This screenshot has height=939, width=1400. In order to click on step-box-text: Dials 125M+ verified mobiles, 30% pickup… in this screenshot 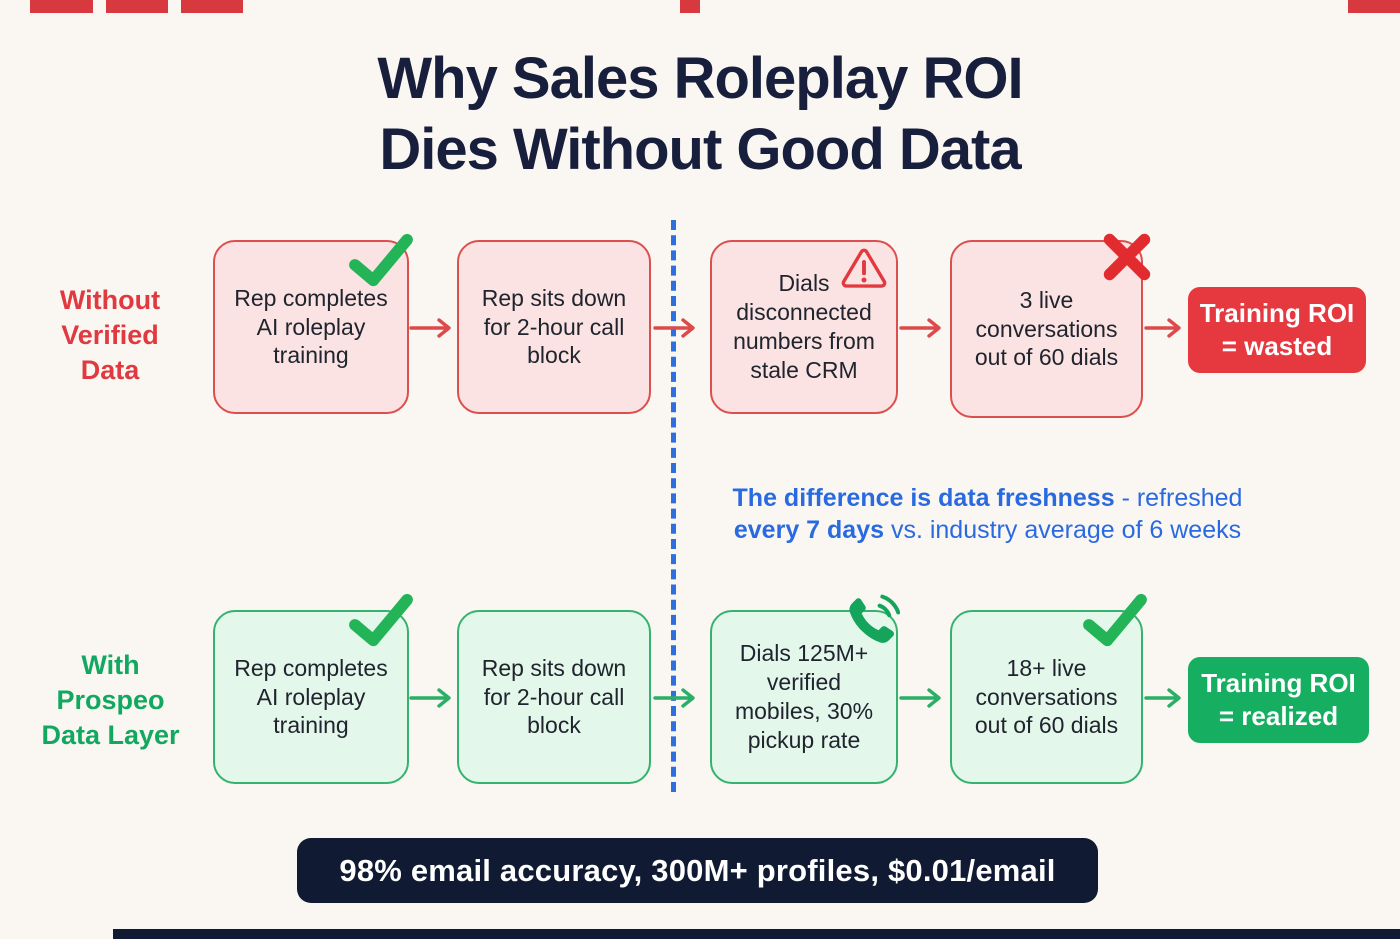, I will do `click(804, 696)`.